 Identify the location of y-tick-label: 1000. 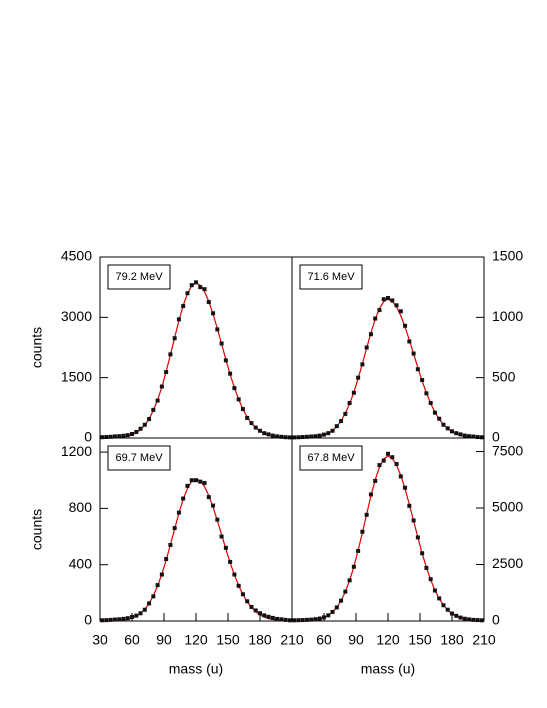
(507, 316).